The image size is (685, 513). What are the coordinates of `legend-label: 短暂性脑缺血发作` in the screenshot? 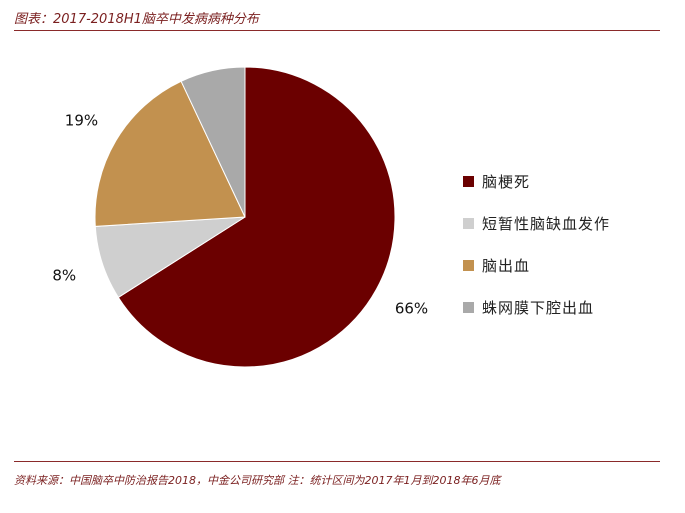 It's located at (546, 223).